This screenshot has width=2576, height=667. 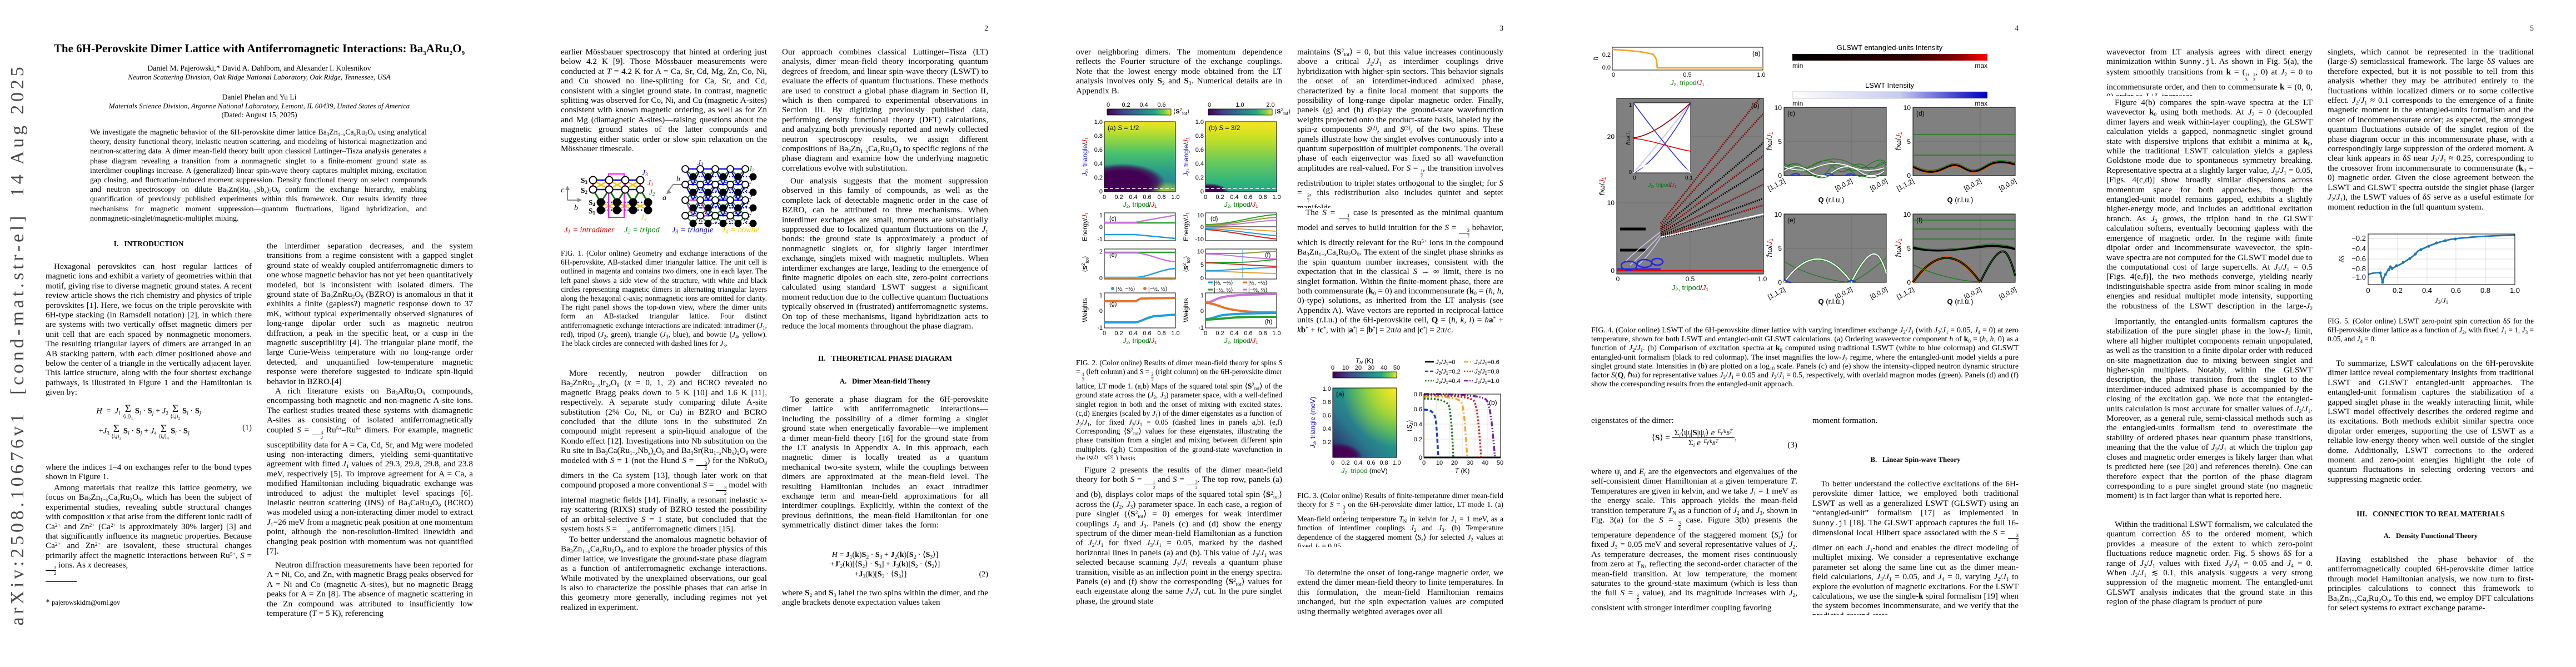 I want to click on svg-text: 0.5, so click(x=1687, y=75).